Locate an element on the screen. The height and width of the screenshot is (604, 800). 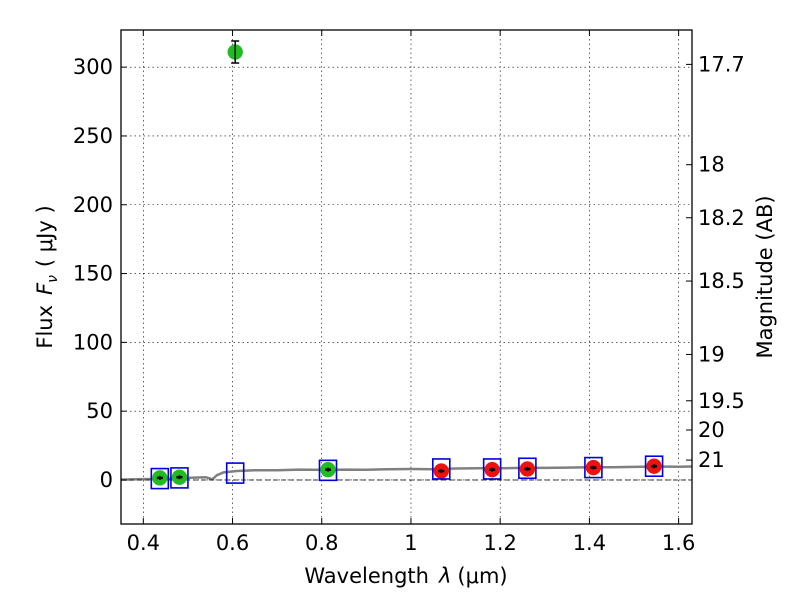
x-tick-label: 0.8 is located at coordinates (321, 543).